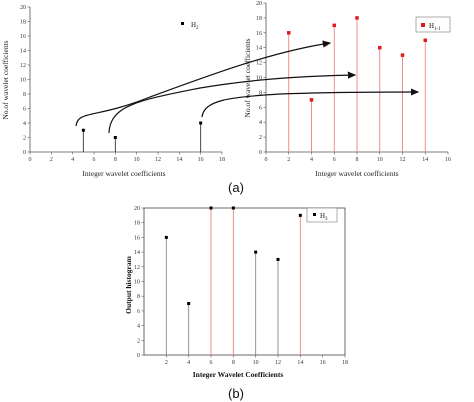 The image size is (474, 402). What do you see at coordinates (137, 253) in the screenshot?
I see `h3-y-tick-label: 14` at bounding box center [137, 253].